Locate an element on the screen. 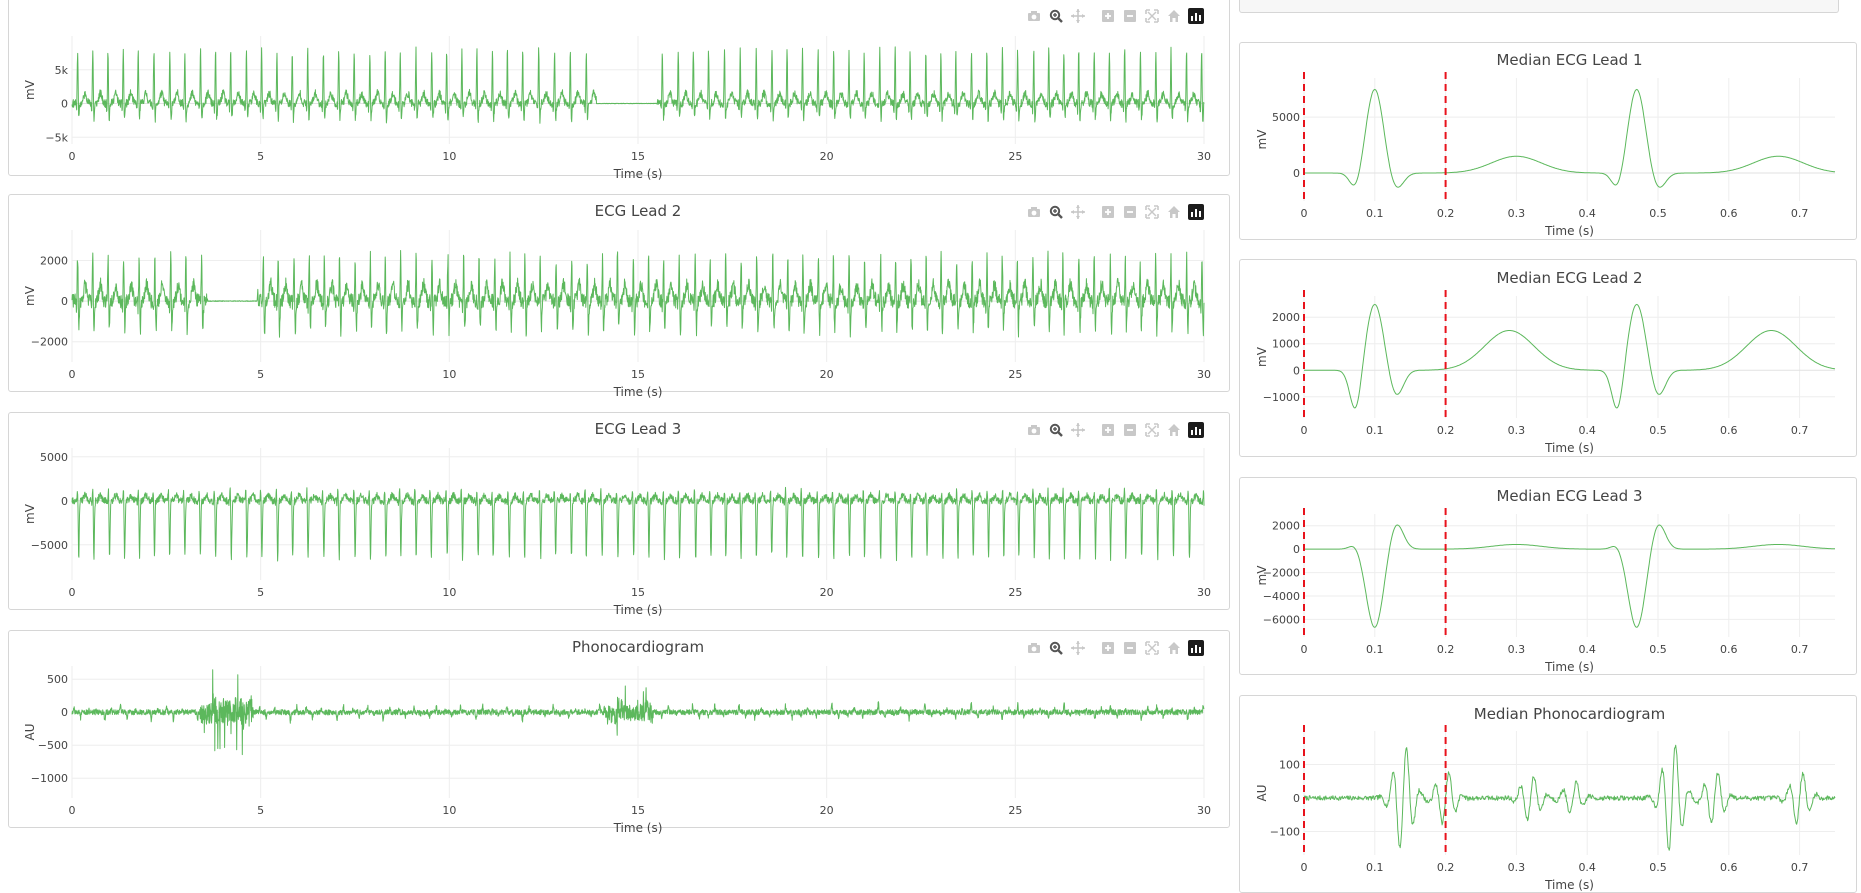  chart-panel-ecg2 is located at coordinates (619, 293).